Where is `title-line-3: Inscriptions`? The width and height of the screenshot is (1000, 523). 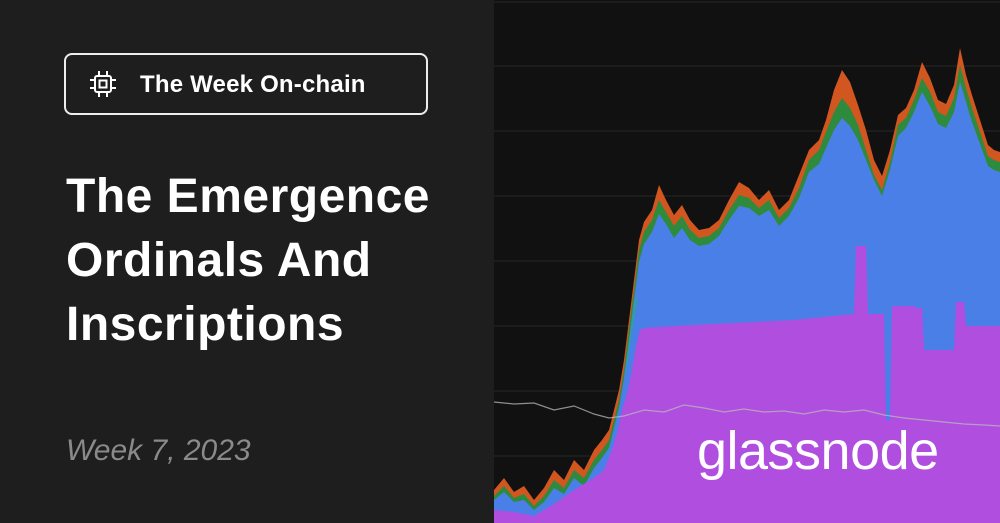 title-line-3: Inscriptions is located at coordinates (205, 324).